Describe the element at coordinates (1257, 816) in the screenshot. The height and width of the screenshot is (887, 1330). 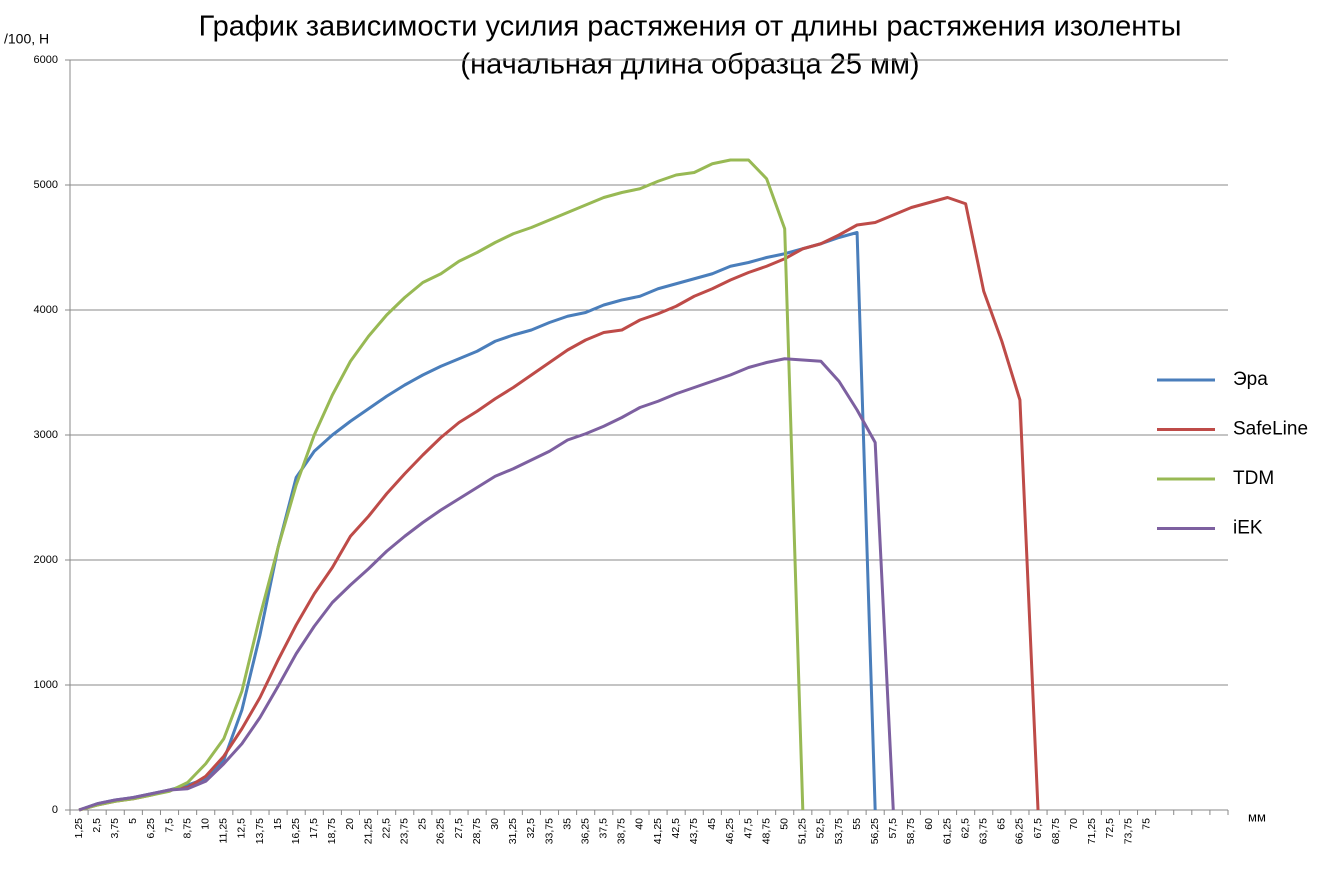
I see `x-axis-label: мм` at that location.